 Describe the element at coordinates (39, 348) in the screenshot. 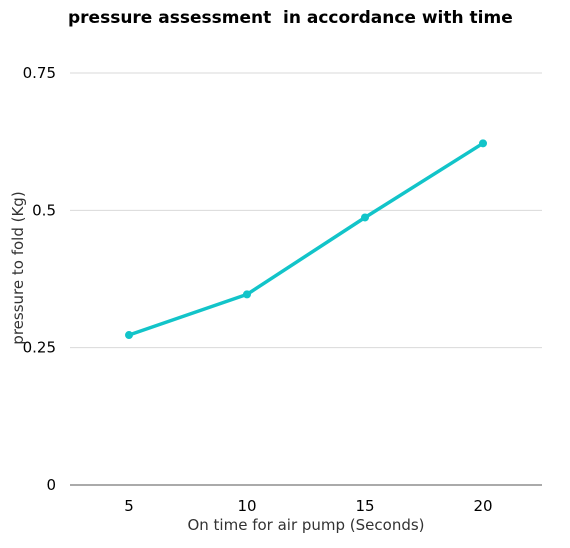

I see `y-tick-label: 0.25` at that location.